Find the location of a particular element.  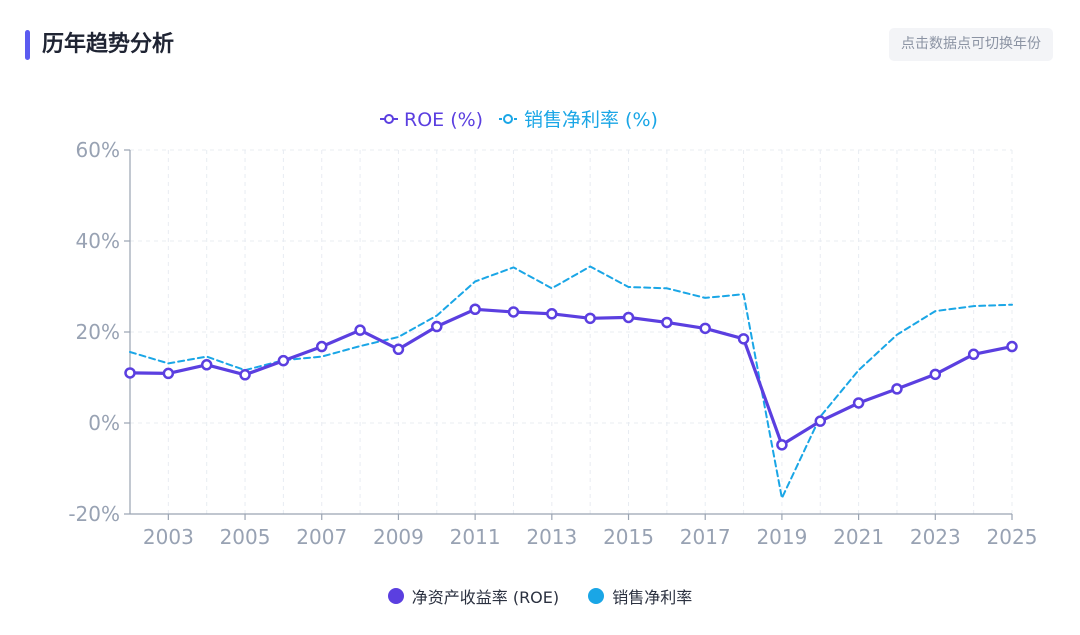

legend-dot-net-margin is located at coordinates (596, 596).